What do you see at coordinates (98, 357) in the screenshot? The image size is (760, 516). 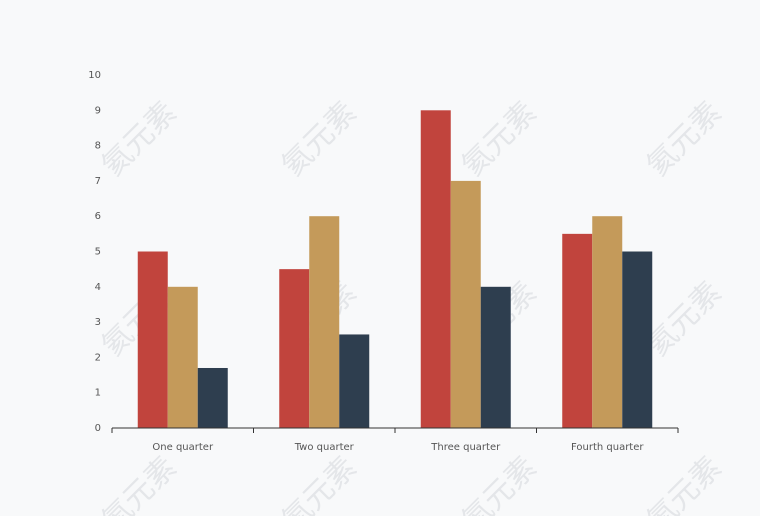 I see `y-tick-label: 2` at bounding box center [98, 357].